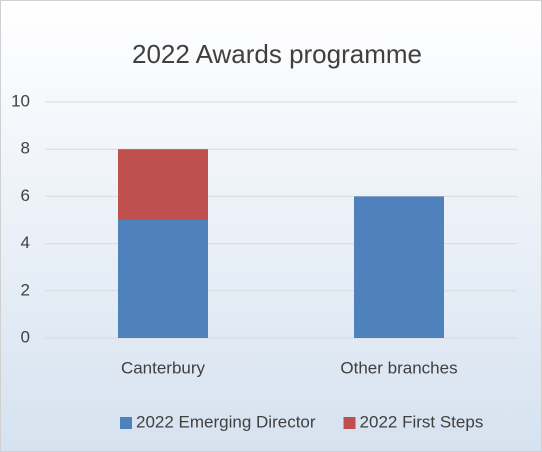 The height and width of the screenshot is (452, 542). I want to click on chart-title: 2022 Awards programme, so click(277, 54).